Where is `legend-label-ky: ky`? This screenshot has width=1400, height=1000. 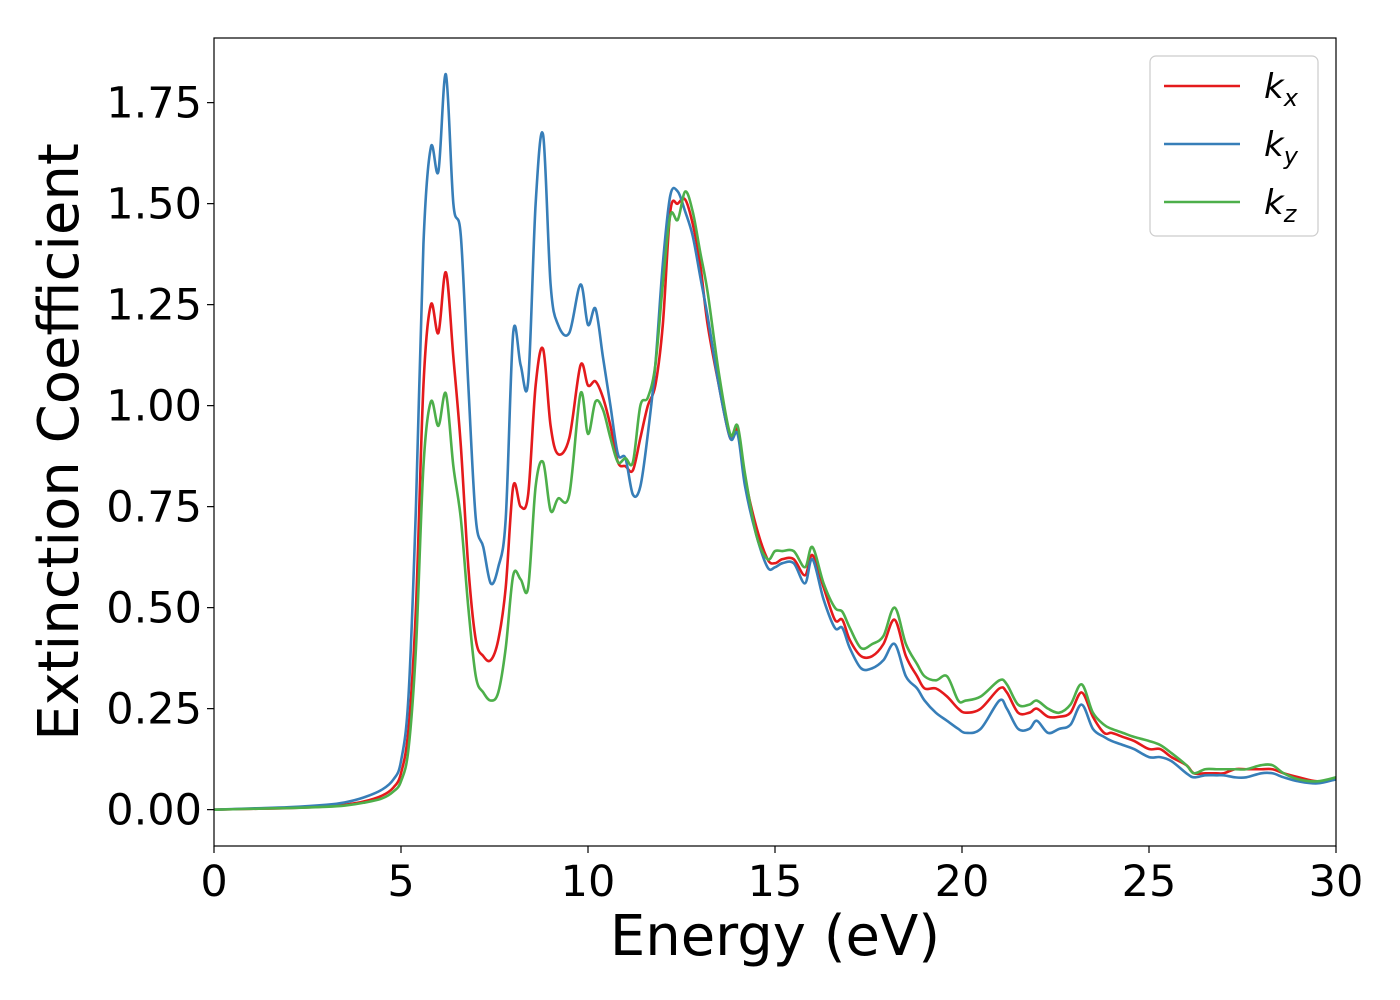
legend-label-ky: ky is located at coordinates (1281, 147).